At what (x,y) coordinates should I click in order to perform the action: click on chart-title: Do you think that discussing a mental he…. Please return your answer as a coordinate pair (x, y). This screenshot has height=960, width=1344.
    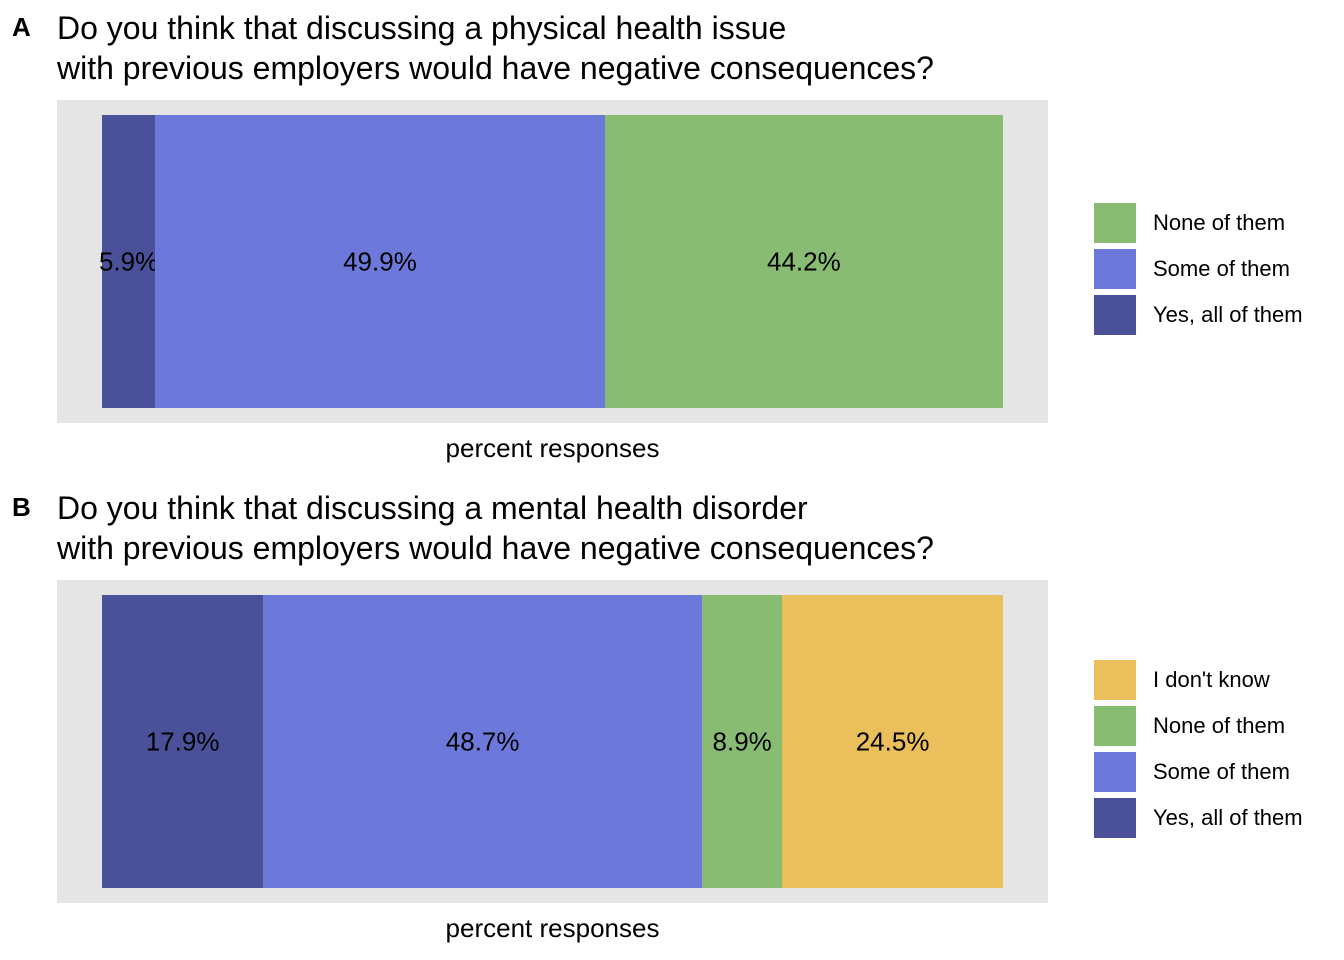
    Looking at the image, I should click on (495, 528).